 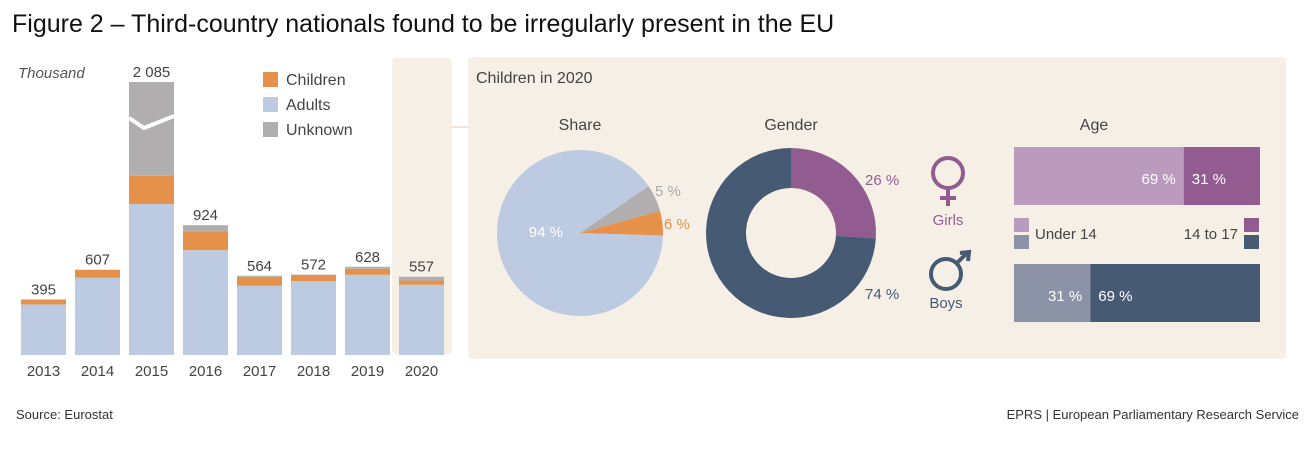 What do you see at coordinates (64, 414) in the screenshot?
I see `source-note: Source: Eurostat` at bounding box center [64, 414].